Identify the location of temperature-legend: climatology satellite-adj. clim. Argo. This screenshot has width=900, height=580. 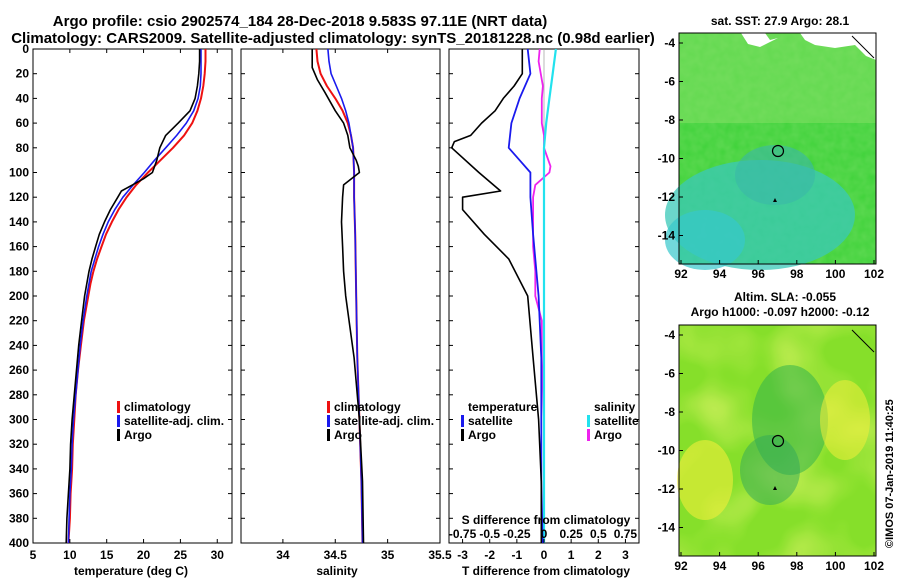
(170, 421).